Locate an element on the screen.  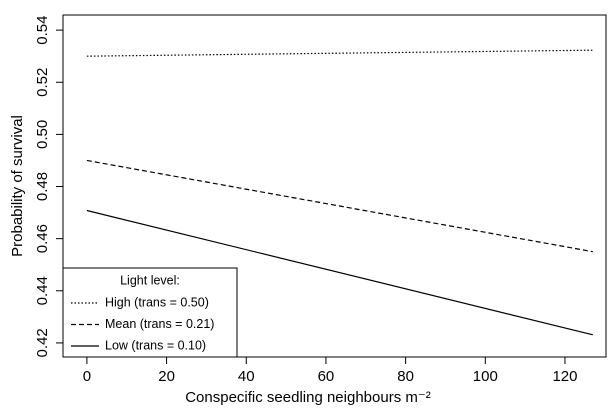
legend-label: Low (trans = 0.10) is located at coordinates (155, 345).